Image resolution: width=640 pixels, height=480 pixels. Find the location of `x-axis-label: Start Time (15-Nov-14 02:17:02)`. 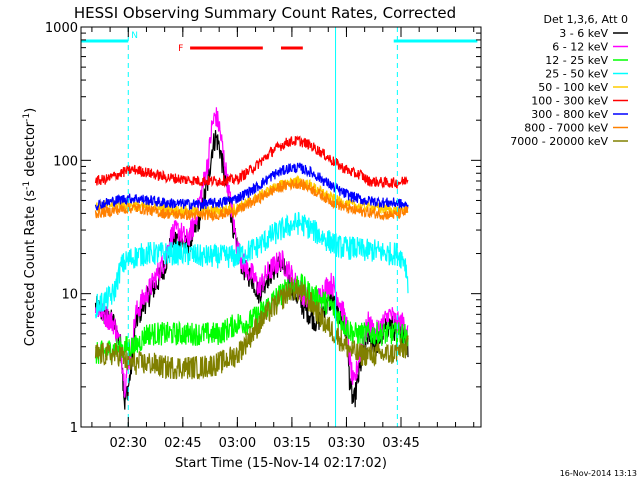

x-axis-label: Start Time (15-Nov-14 02:17:02) is located at coordinates (281, 463).